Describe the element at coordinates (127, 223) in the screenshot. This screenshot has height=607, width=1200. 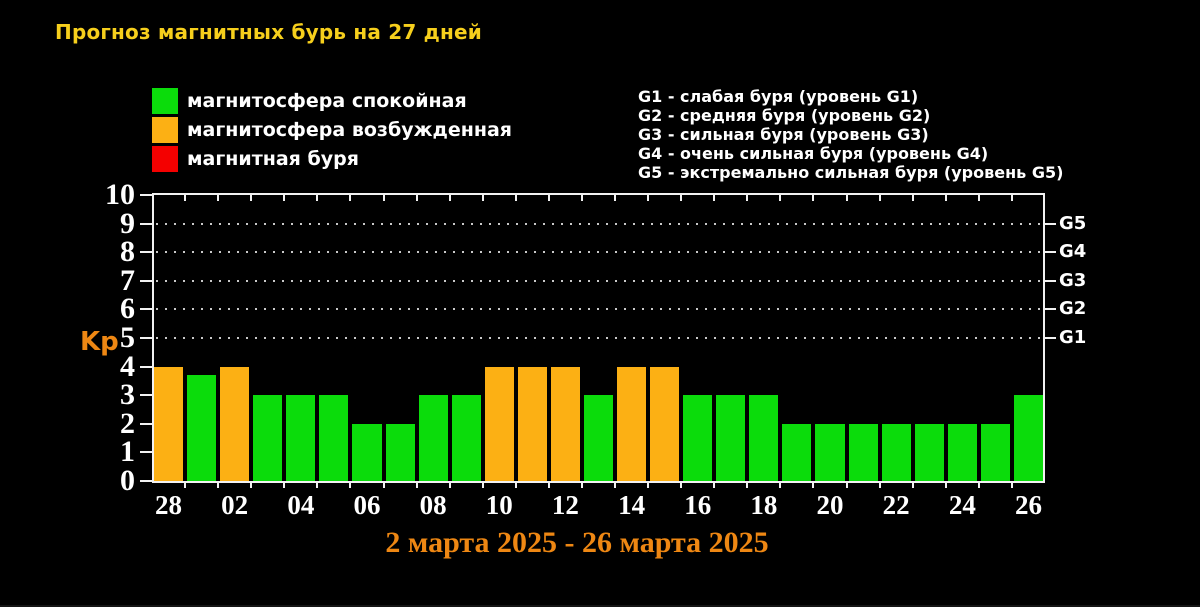
I see `y-tick-label-9: 9` at that location.